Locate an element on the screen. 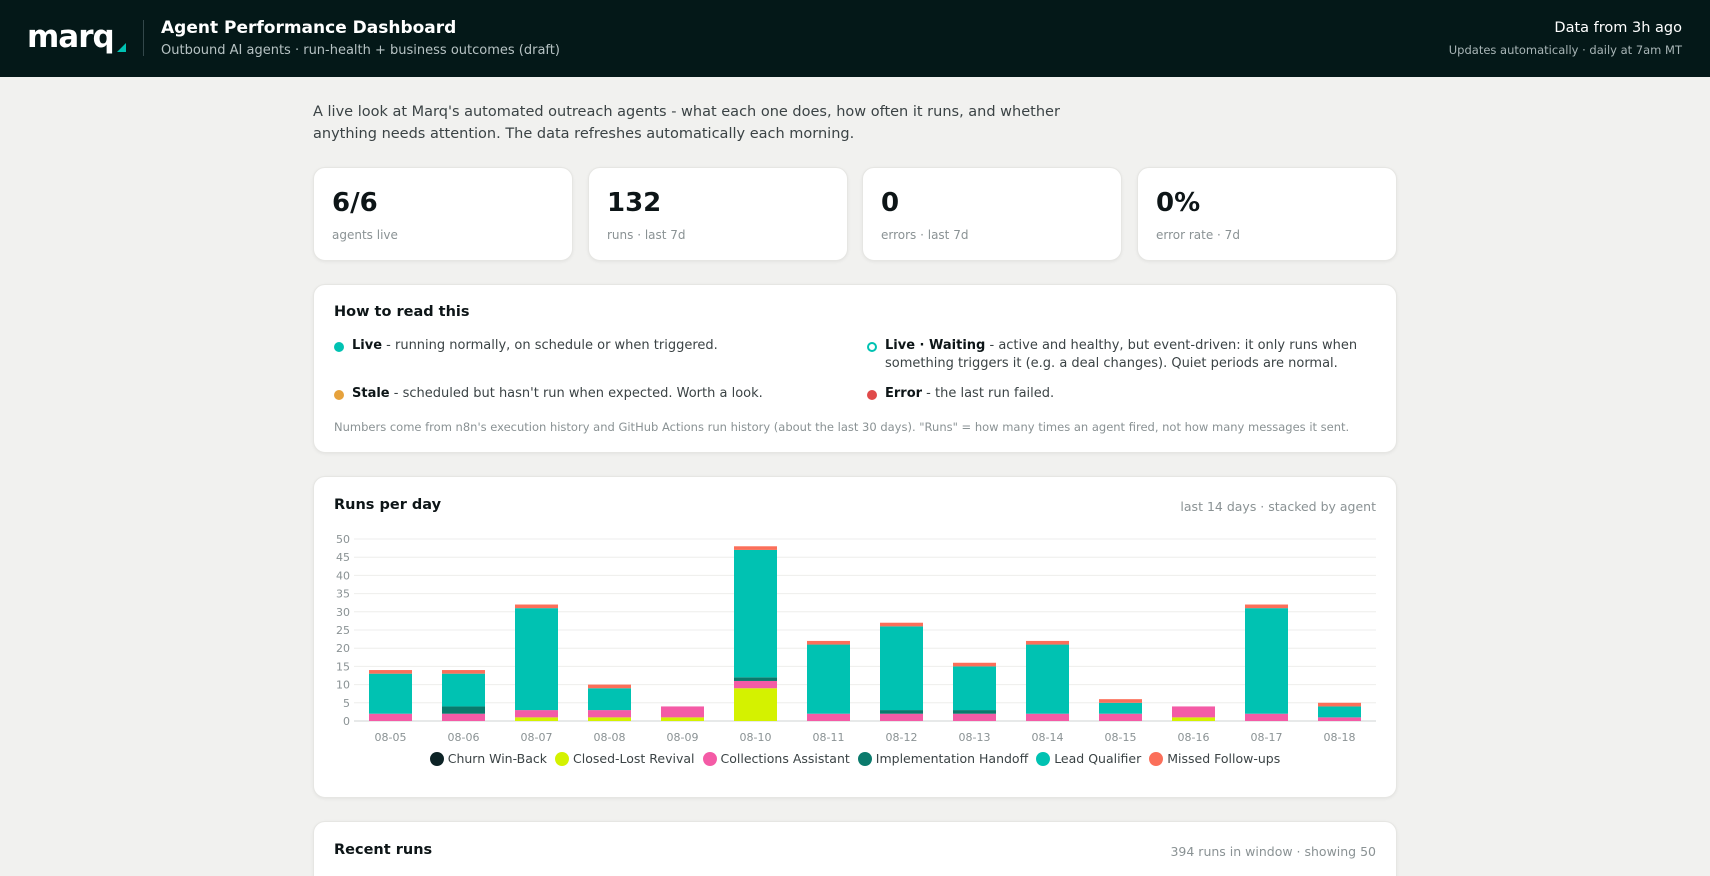 This screenshot has height=876, width=1710. chart-legend-item: Churn Win-Back is located at coordinates (488, 758).